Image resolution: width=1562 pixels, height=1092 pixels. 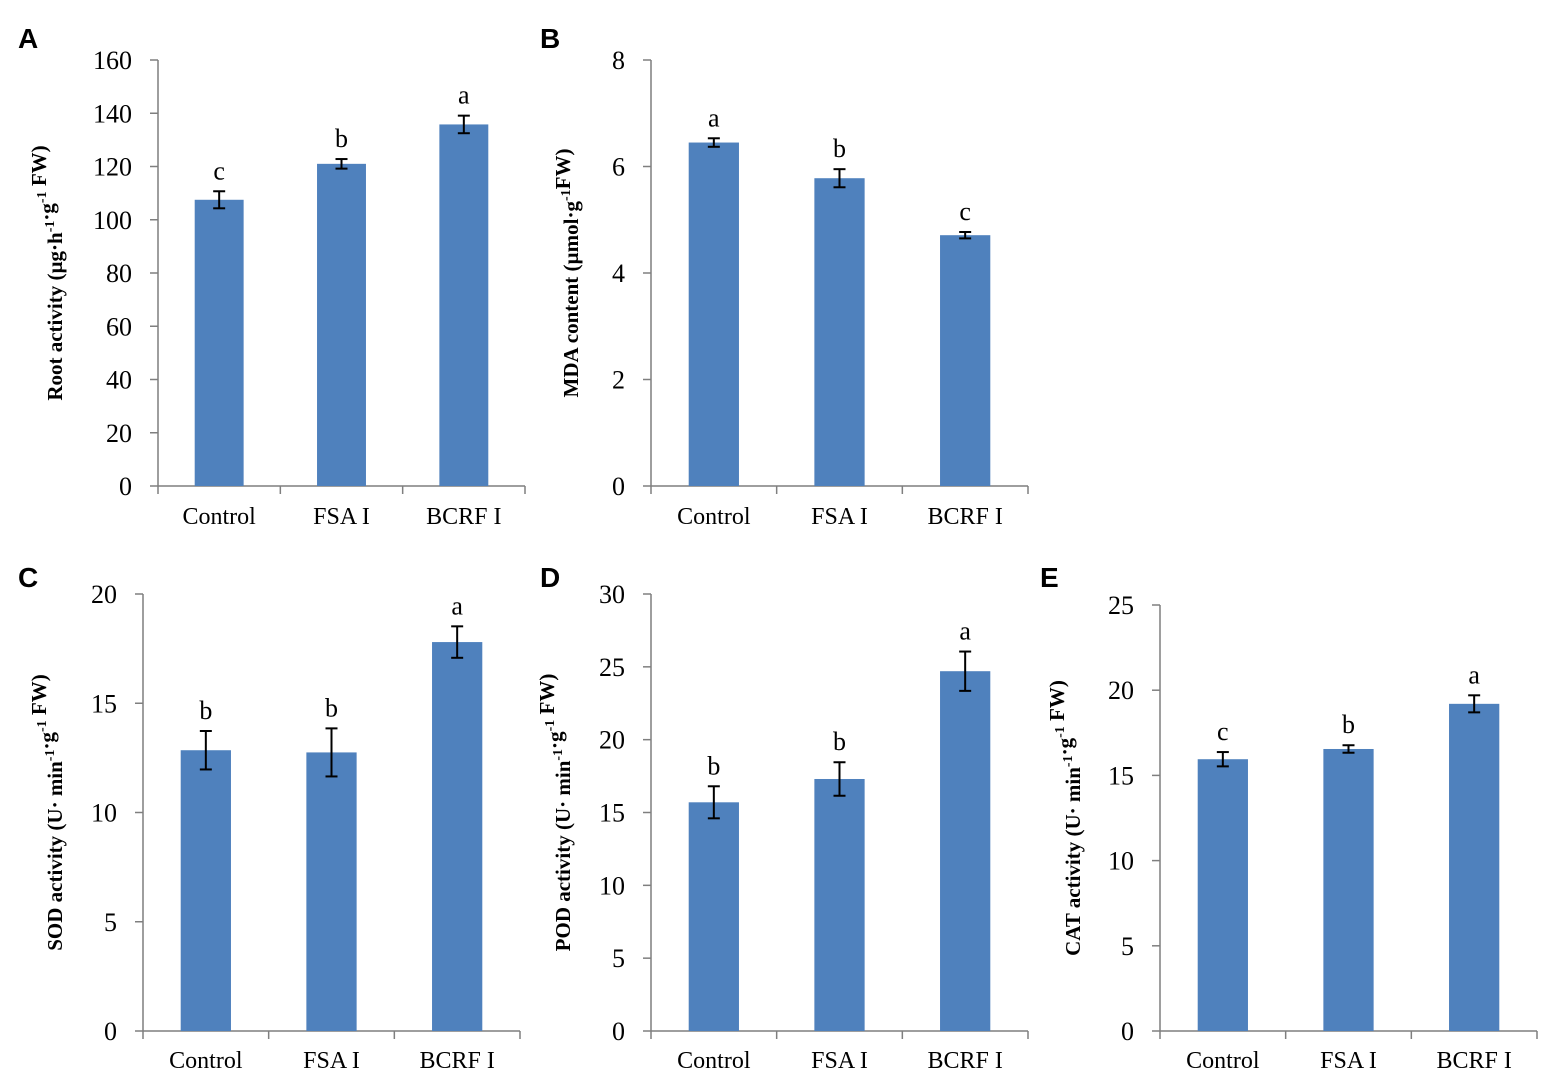 I want to click on y-axis-label: Root activity (µg·h-1·g-1 FW), so click(x=47, y=272).